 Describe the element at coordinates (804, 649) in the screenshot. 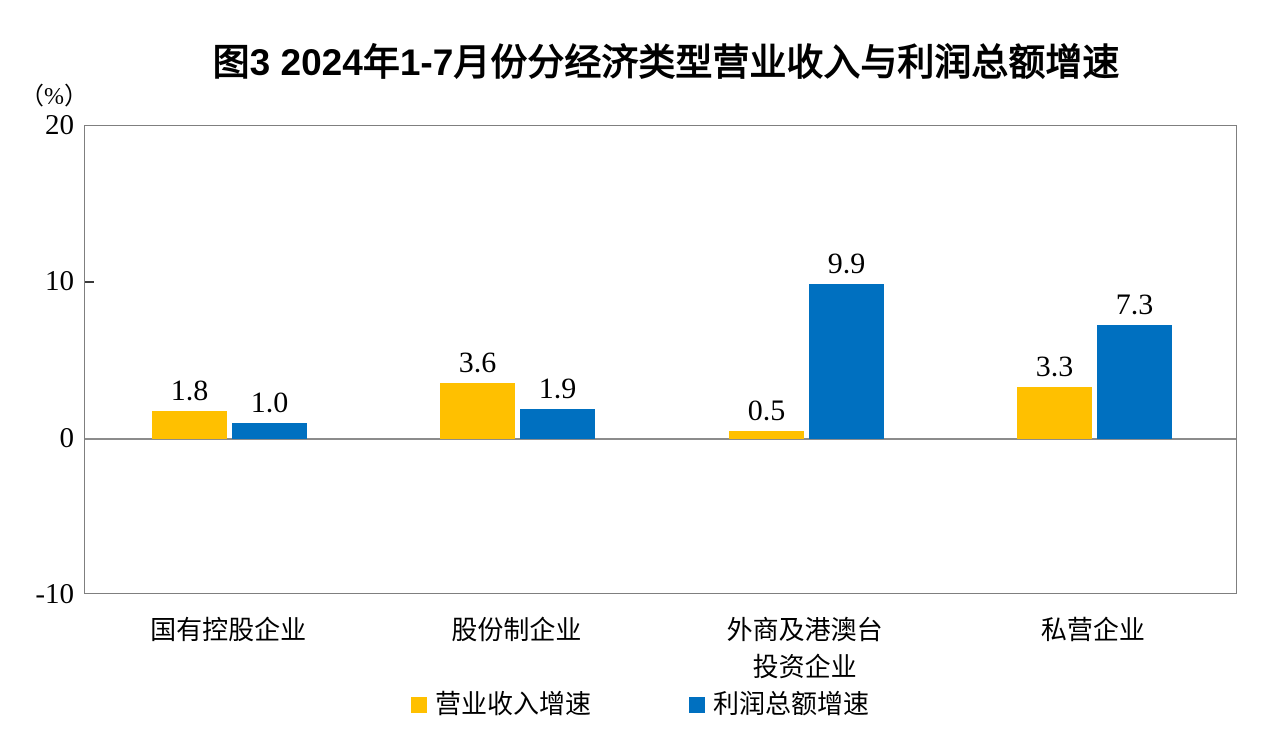

I see `x-axis-category-label: 外商及港澳台 投资企业` at that location.